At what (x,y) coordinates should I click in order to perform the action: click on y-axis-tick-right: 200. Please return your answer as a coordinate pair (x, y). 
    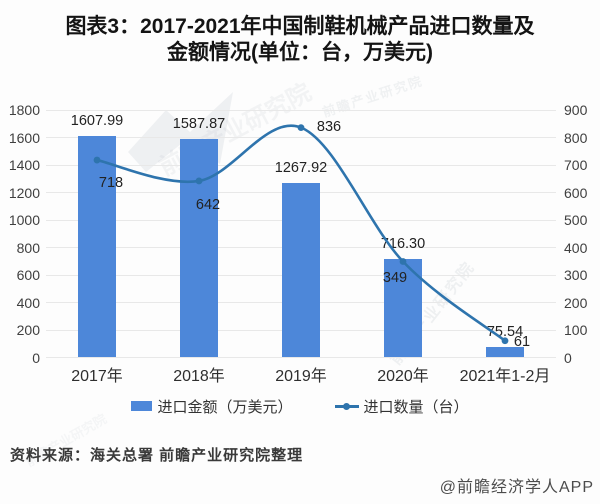
    Looking at the image, I should click on (576, 302).